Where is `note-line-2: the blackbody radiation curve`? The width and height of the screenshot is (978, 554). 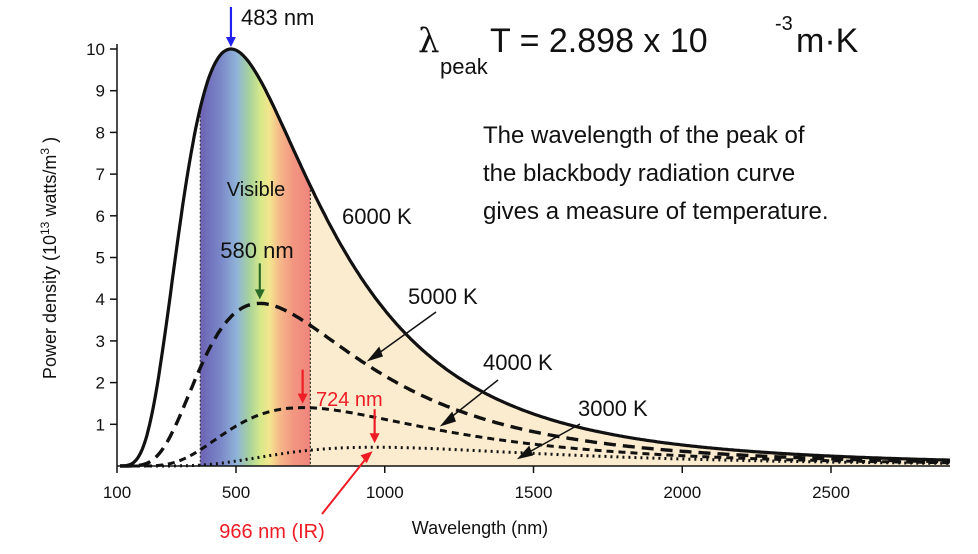 note-line-2: the blackbody radiation curve is located at coordinates (639, 173).